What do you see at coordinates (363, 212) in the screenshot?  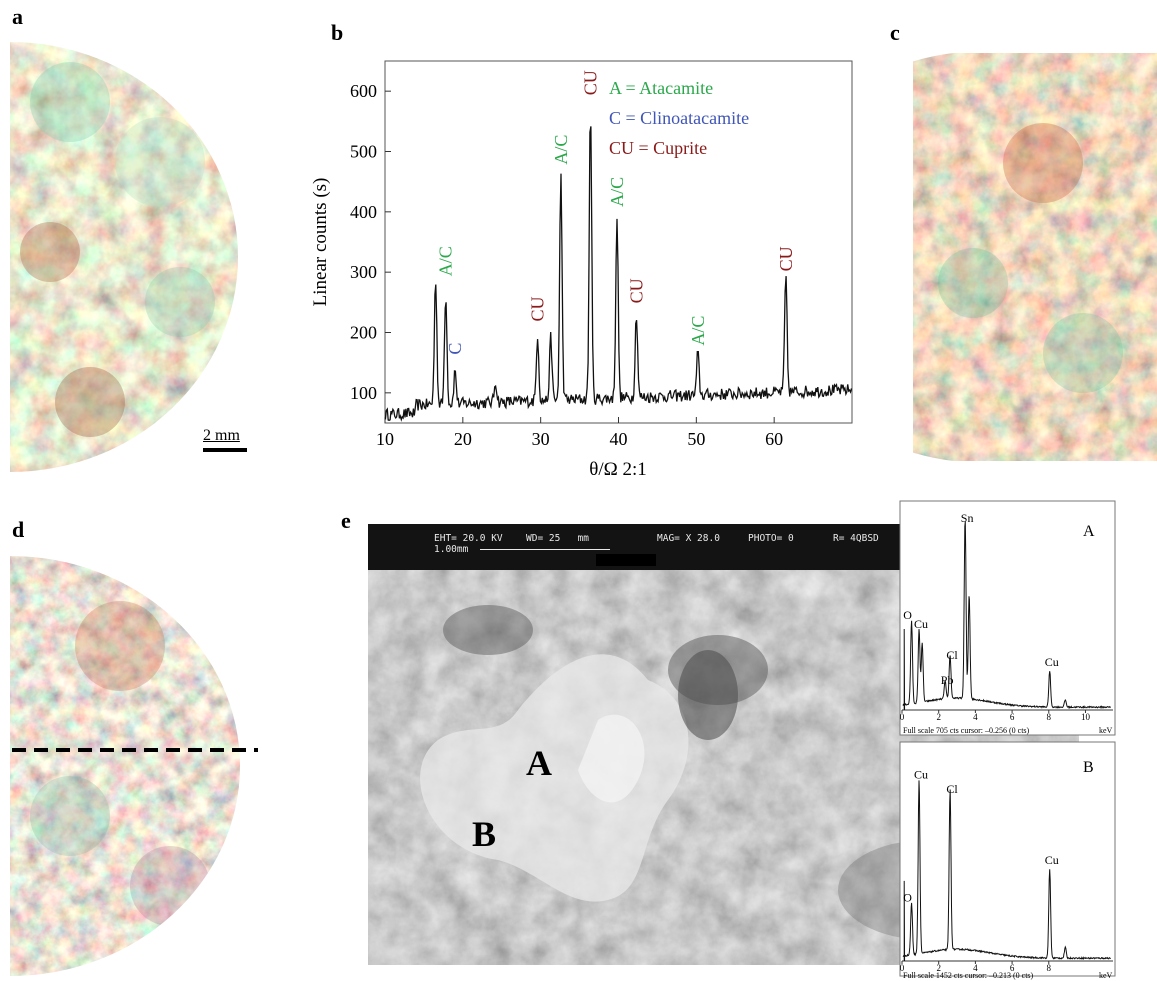 I see `y-tick-label: 400` at bounding box center [363, 212].